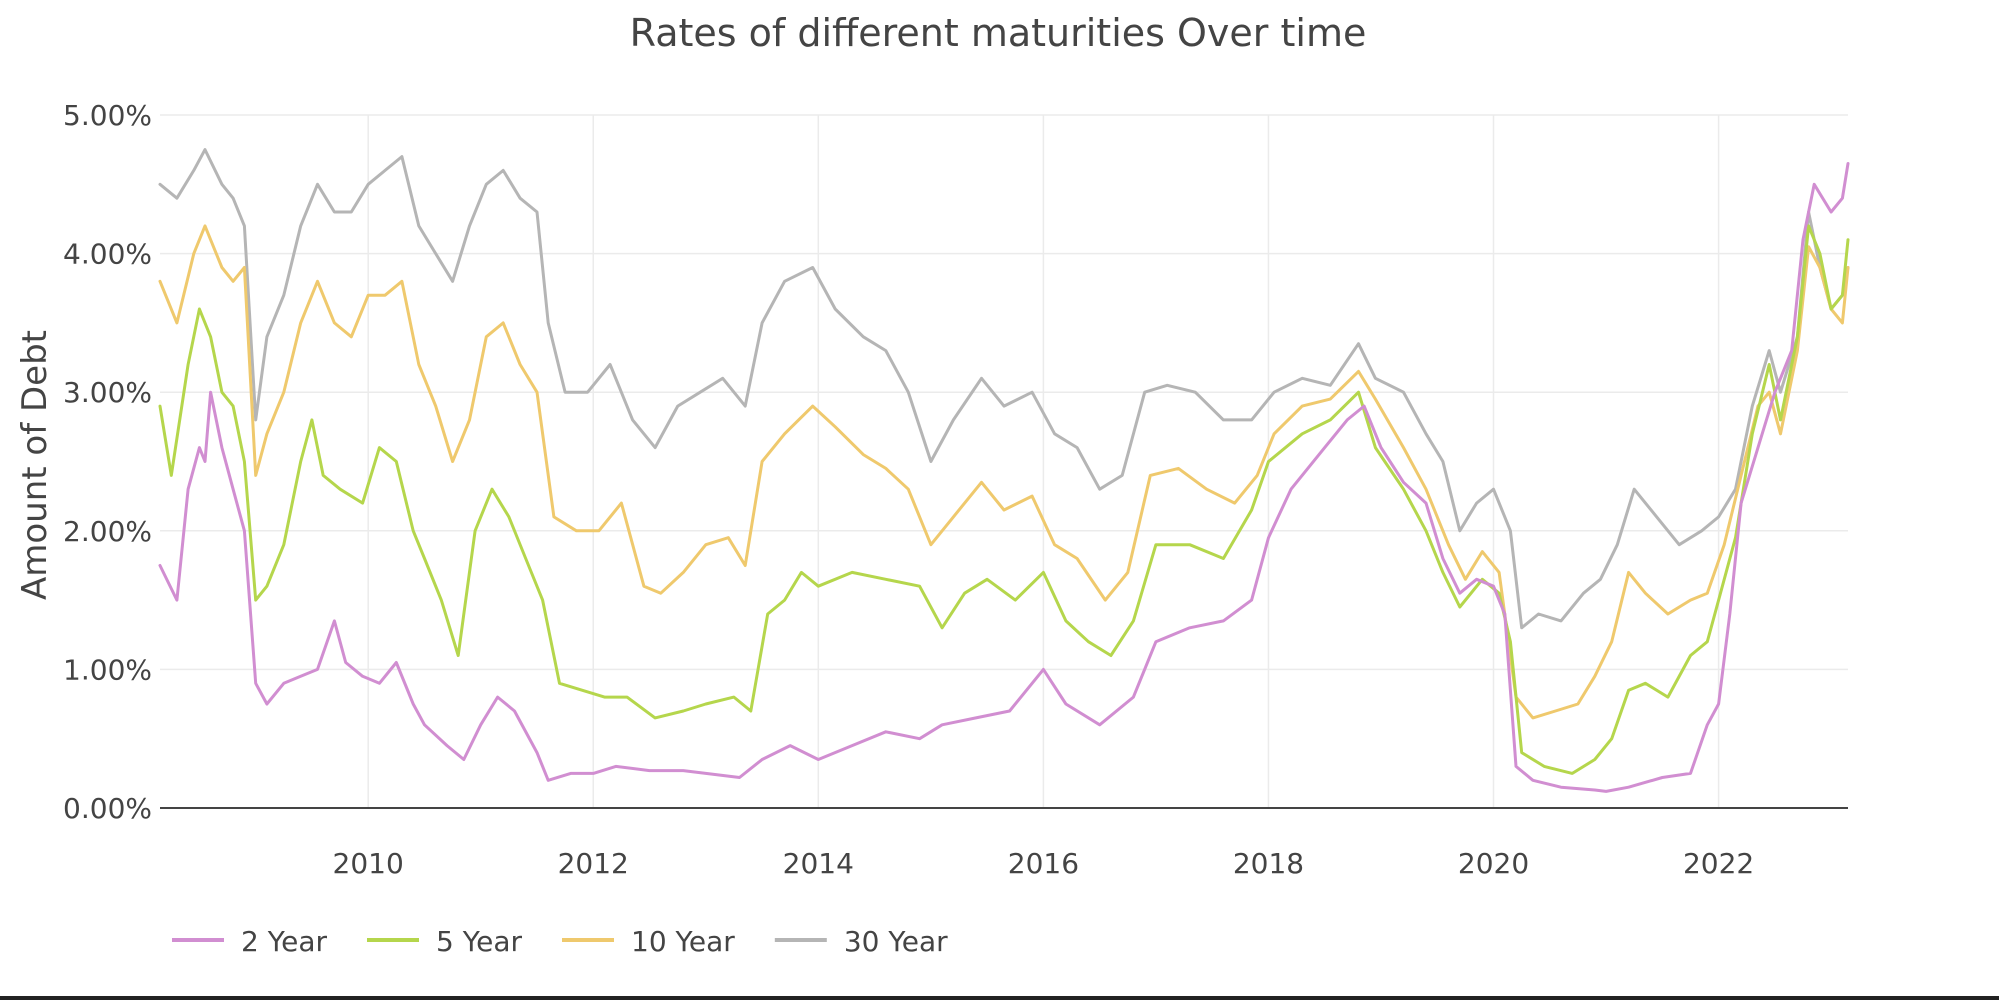  Describe the element at coordinates (107, 254) in the screenshot. I see `y-tick-label: 4.00%` at that location.